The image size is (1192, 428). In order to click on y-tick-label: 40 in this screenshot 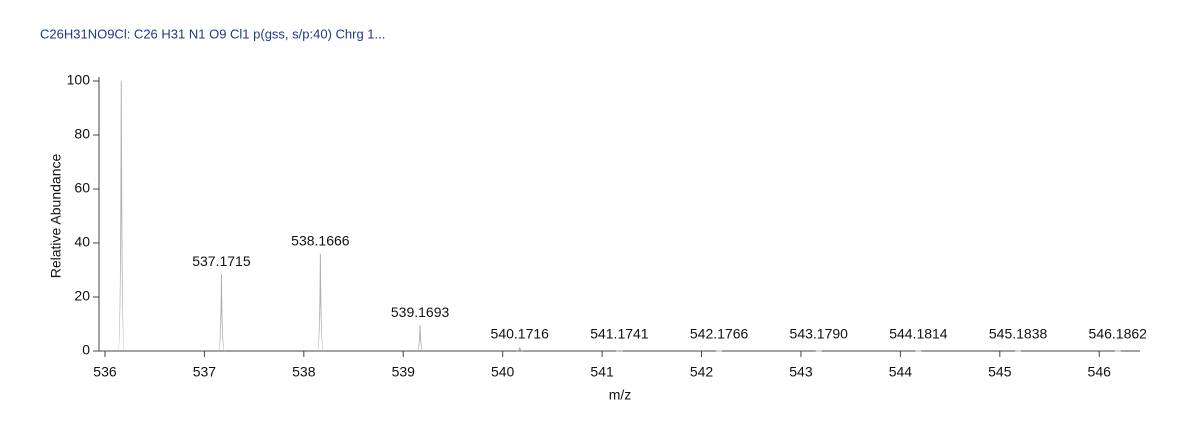, I will do `click(82, 242)`.